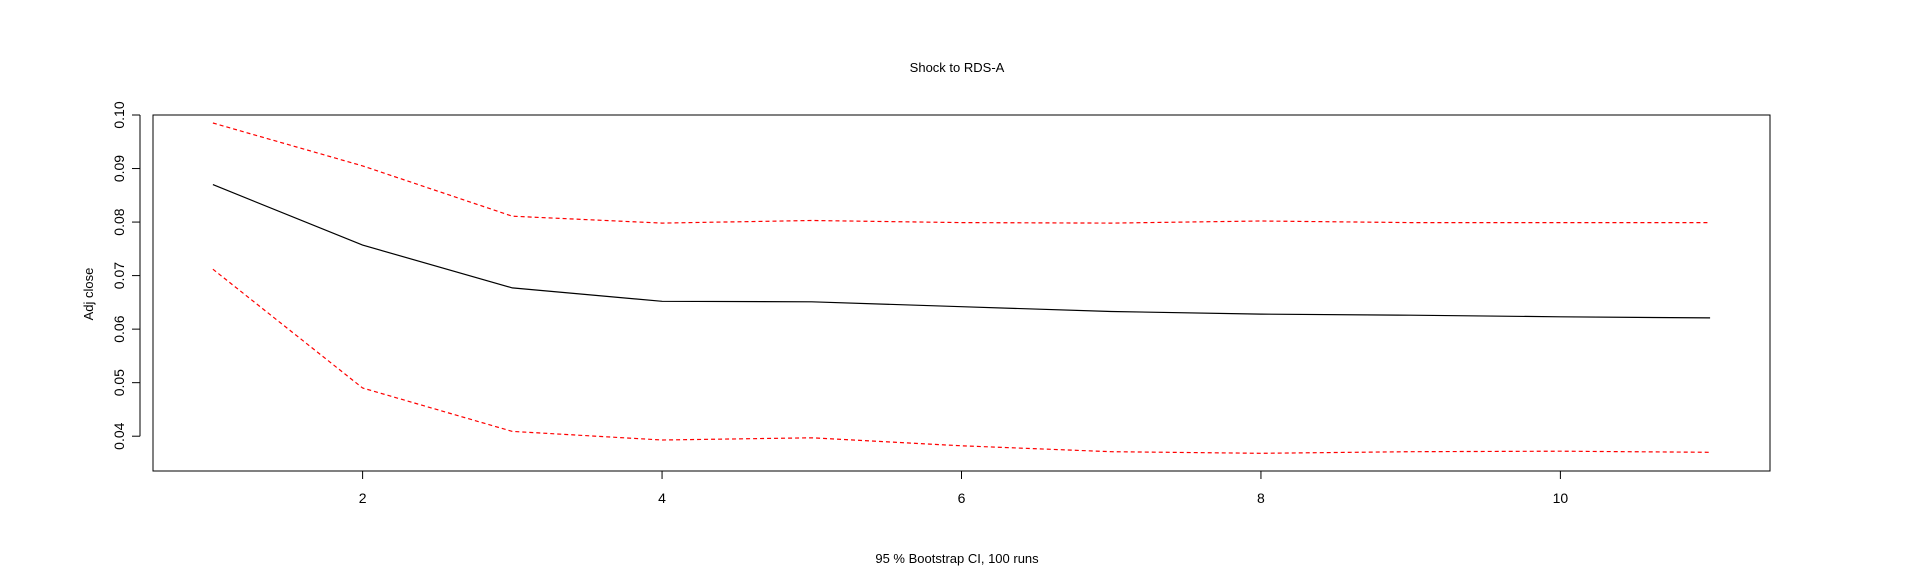 The height and width of the screenshot is (585, 1911). Describe the element at coordinates (957, 67) in the screenshot. I see `chart-title: Shock to RDS-A` at that location.